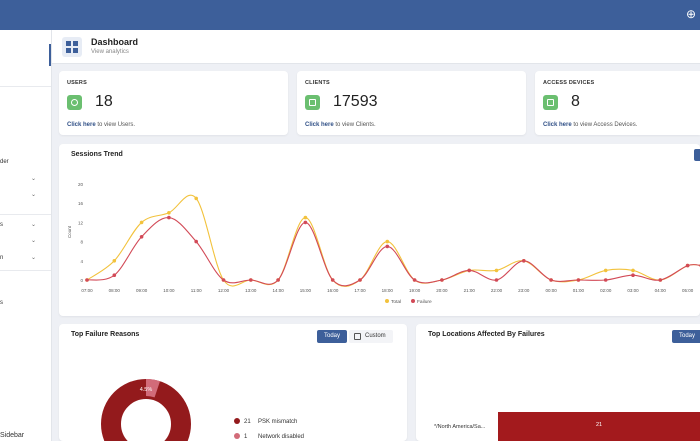  I want to click on chart-title: Sessions Trend, so click(97, 154).